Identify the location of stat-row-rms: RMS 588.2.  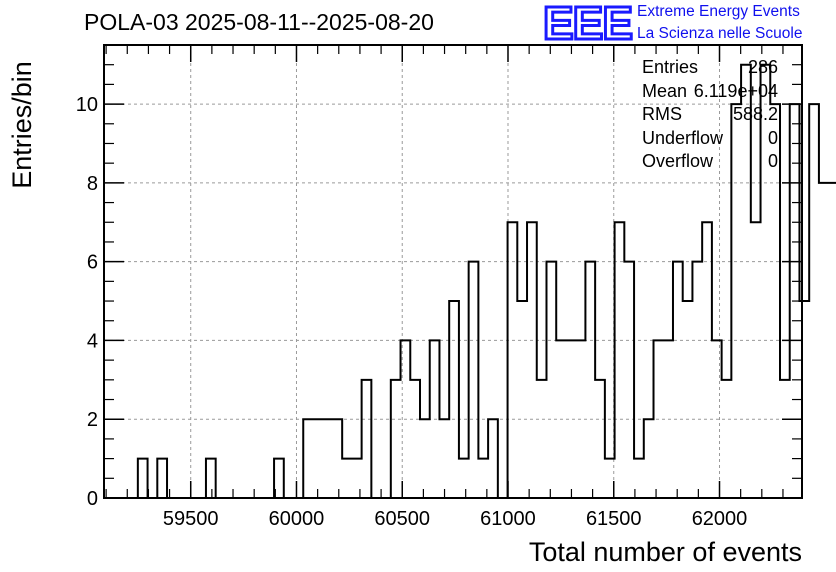
(710, 116).